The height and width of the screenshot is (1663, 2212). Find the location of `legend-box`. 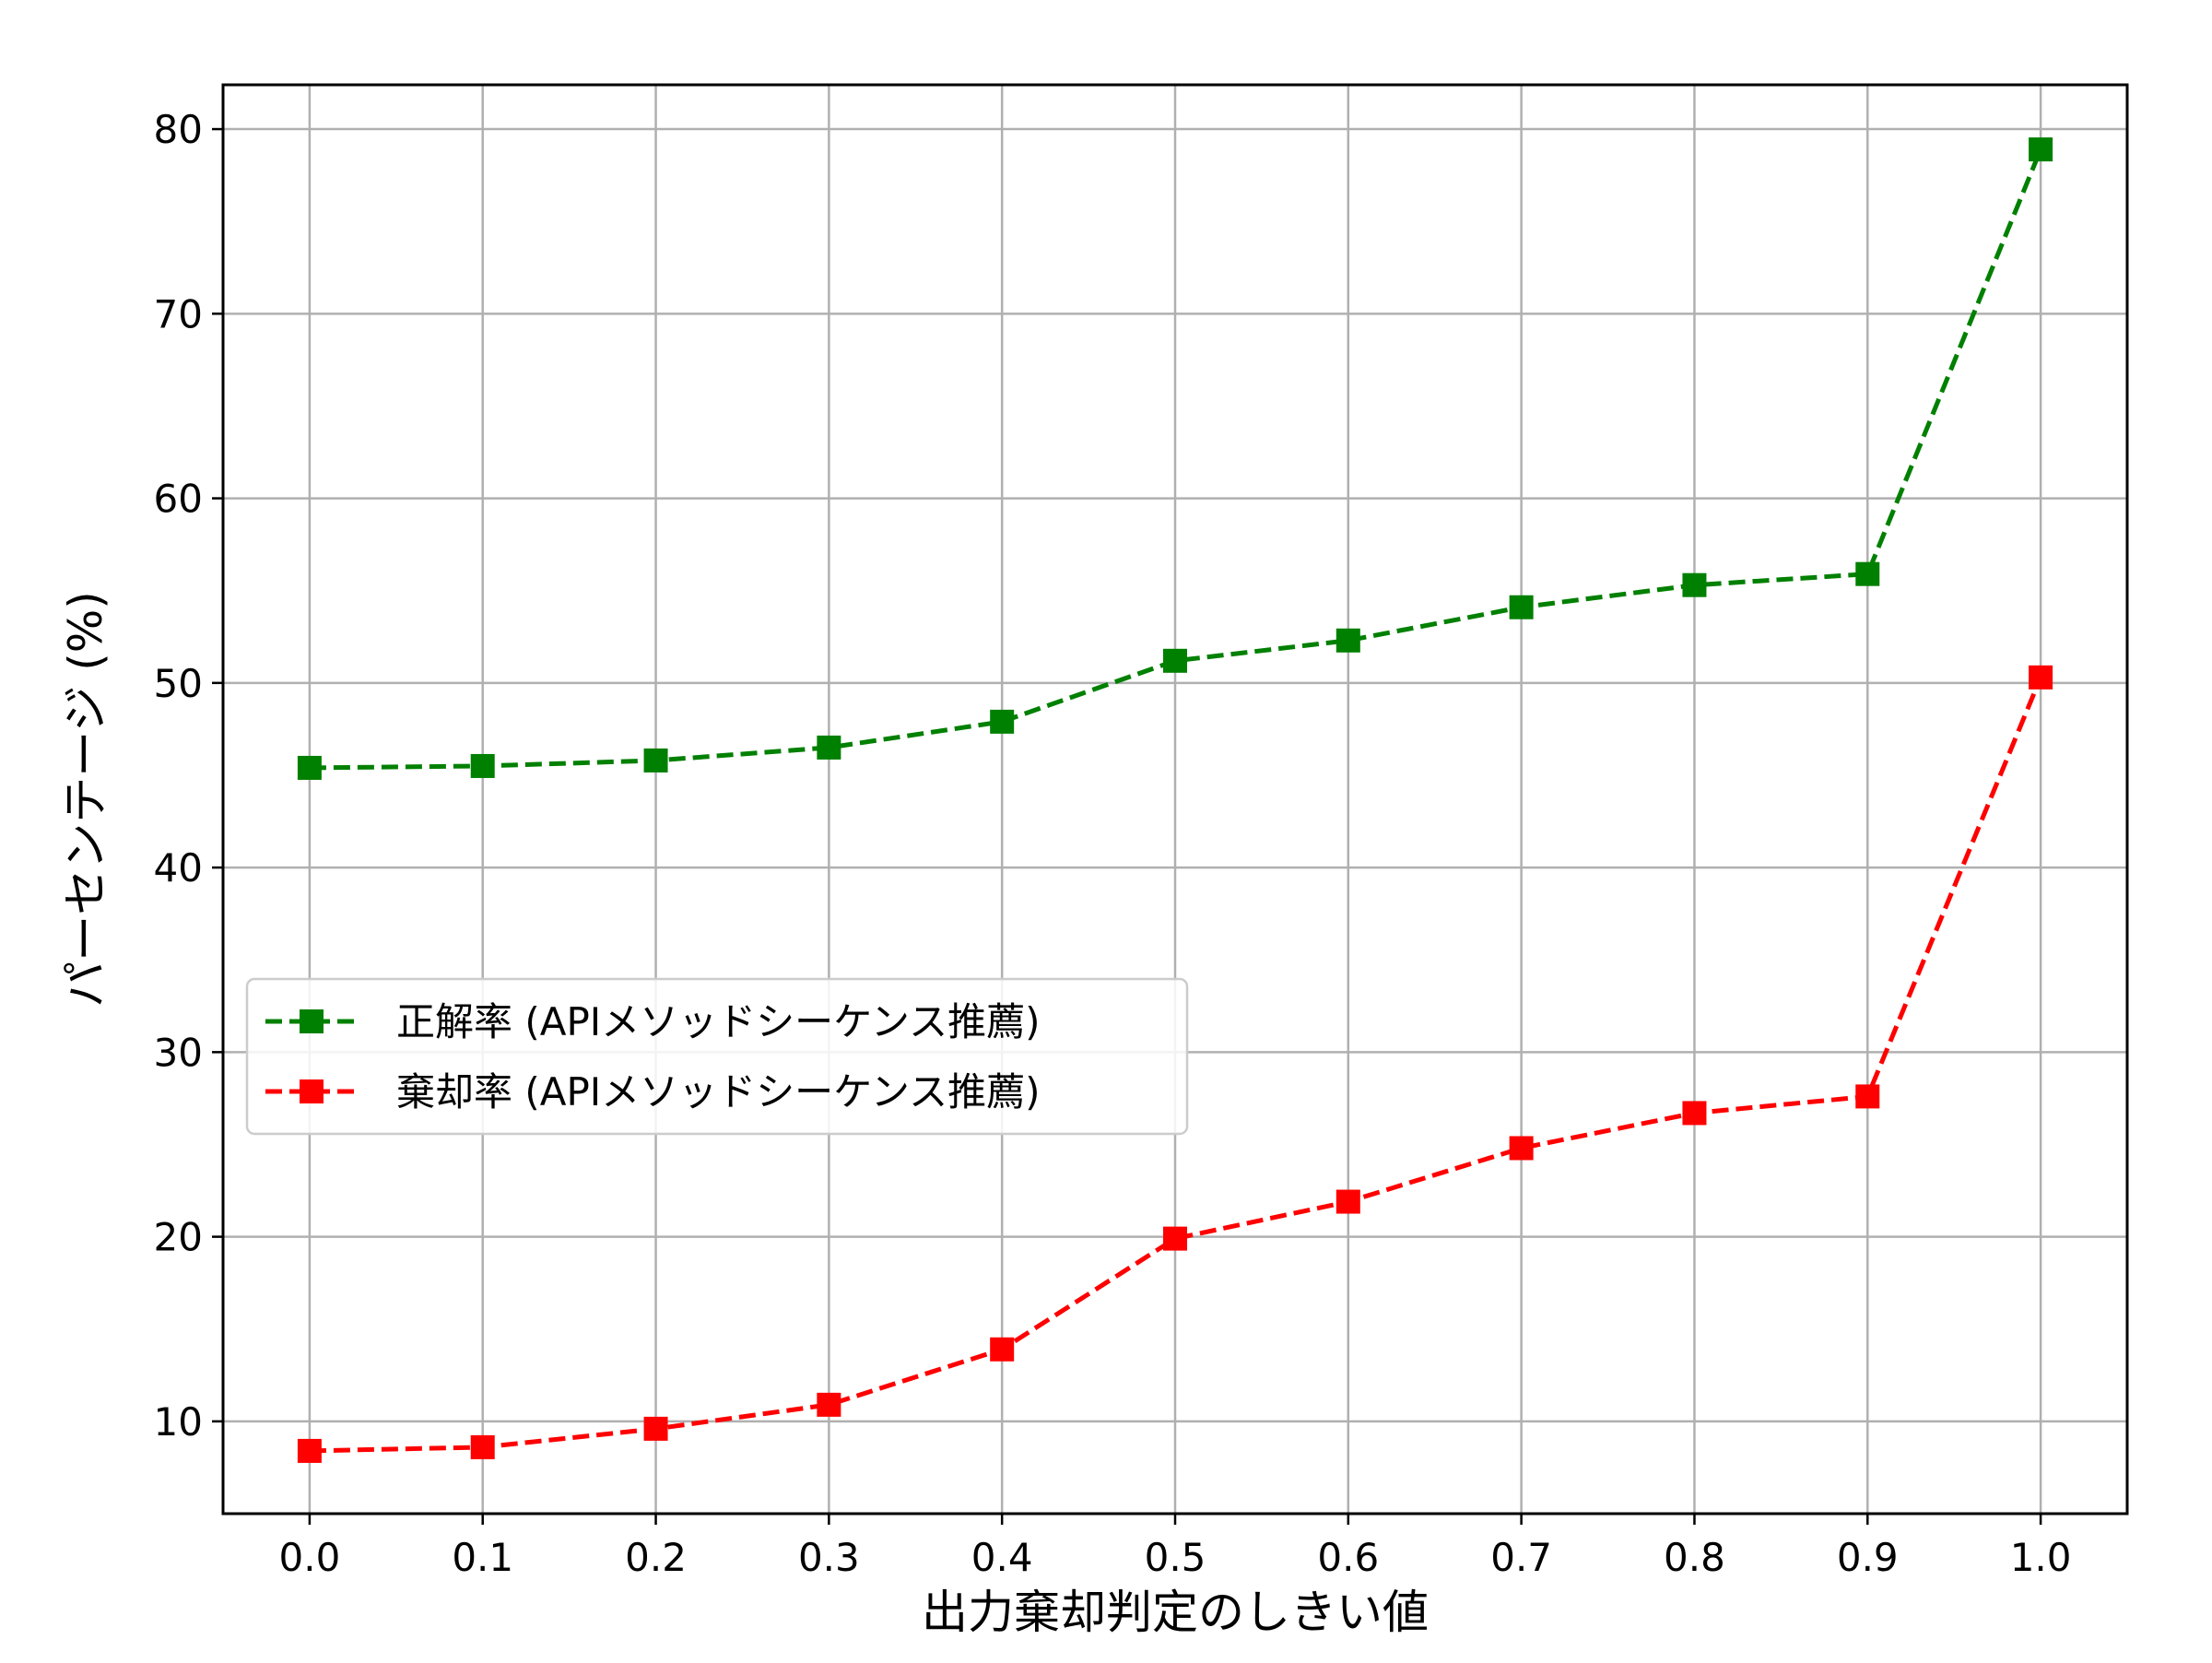

legend-box is located at coordinates (717, 1056).